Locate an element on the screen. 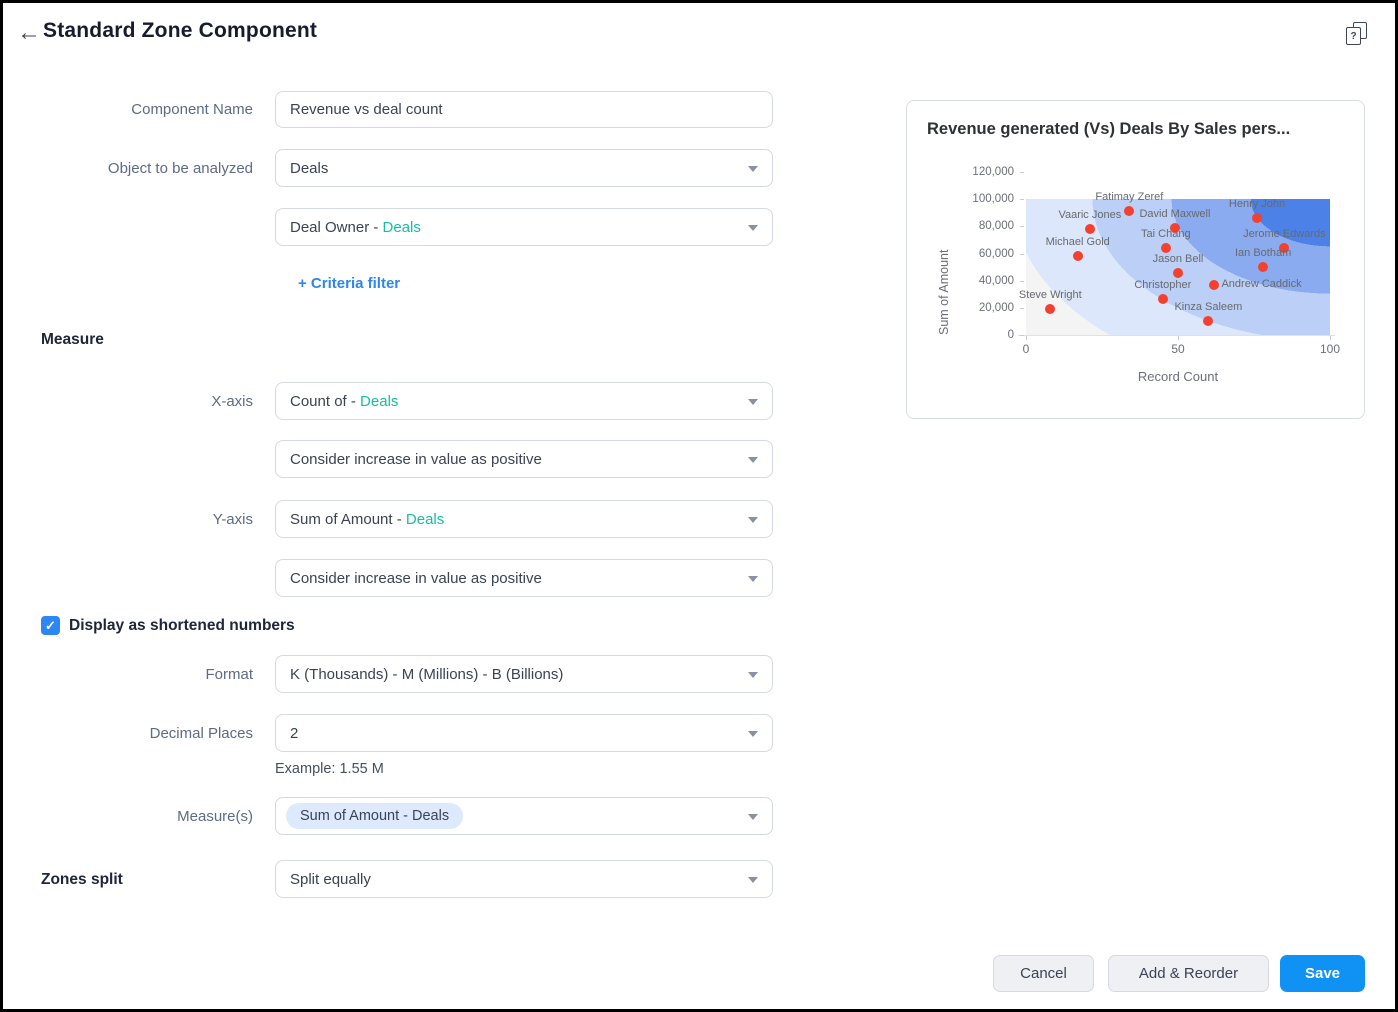 The width and height of the screenshot is (1398, 1012). y-axis-measure-select: Sum of Amount - Deals is located at coordinates (524, 519).